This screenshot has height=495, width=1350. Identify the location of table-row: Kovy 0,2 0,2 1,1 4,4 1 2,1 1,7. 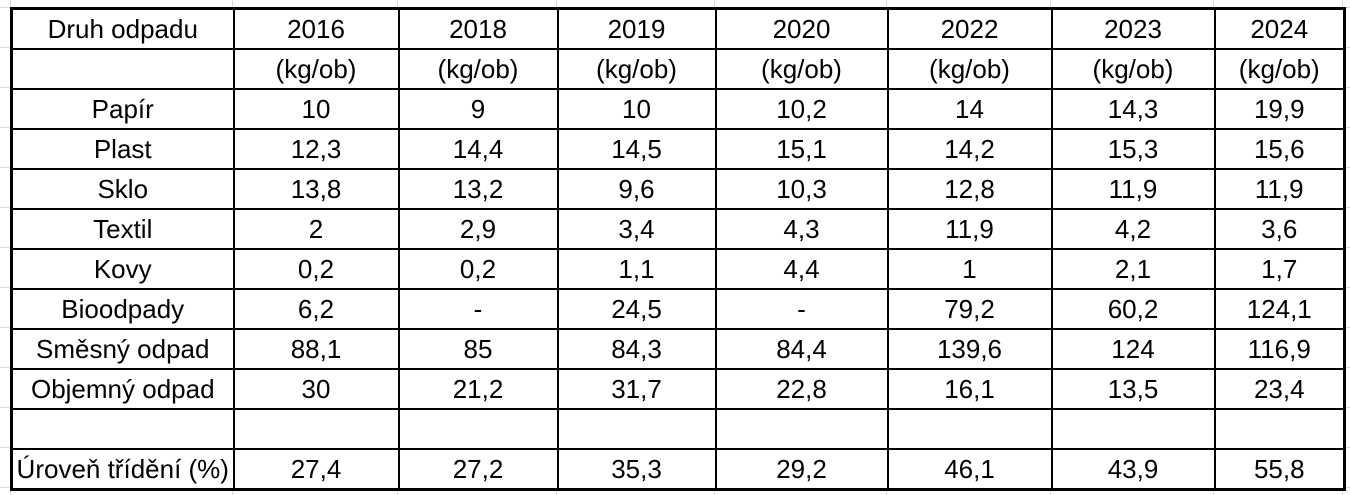
(678, 269).